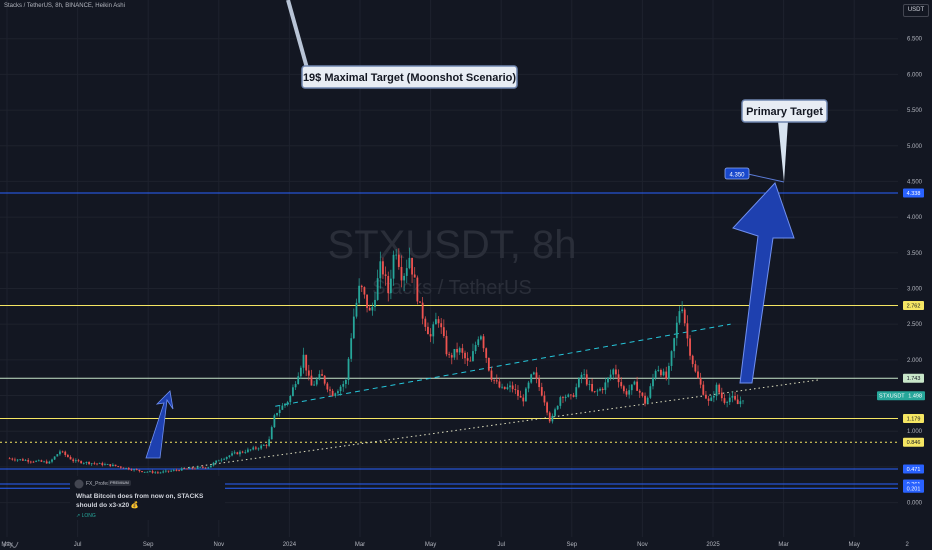  I want to click on price-tick-label: 3.000, so click(915, 289).